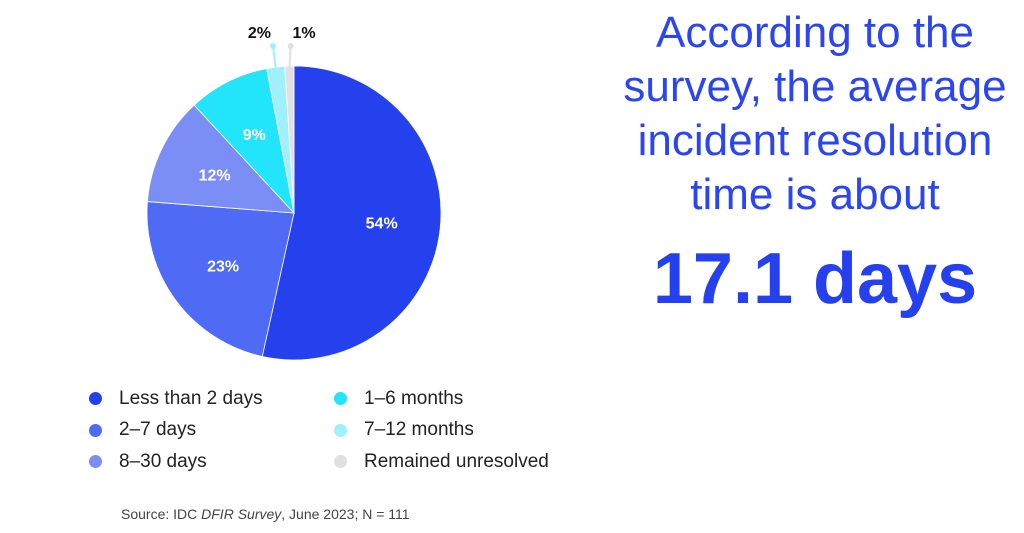 The height and width of the screenshot is (533, 1024). Describe the element at coordinates (163, 461) in the screenshot. I see `legend-label: 8–30 days` at that location.